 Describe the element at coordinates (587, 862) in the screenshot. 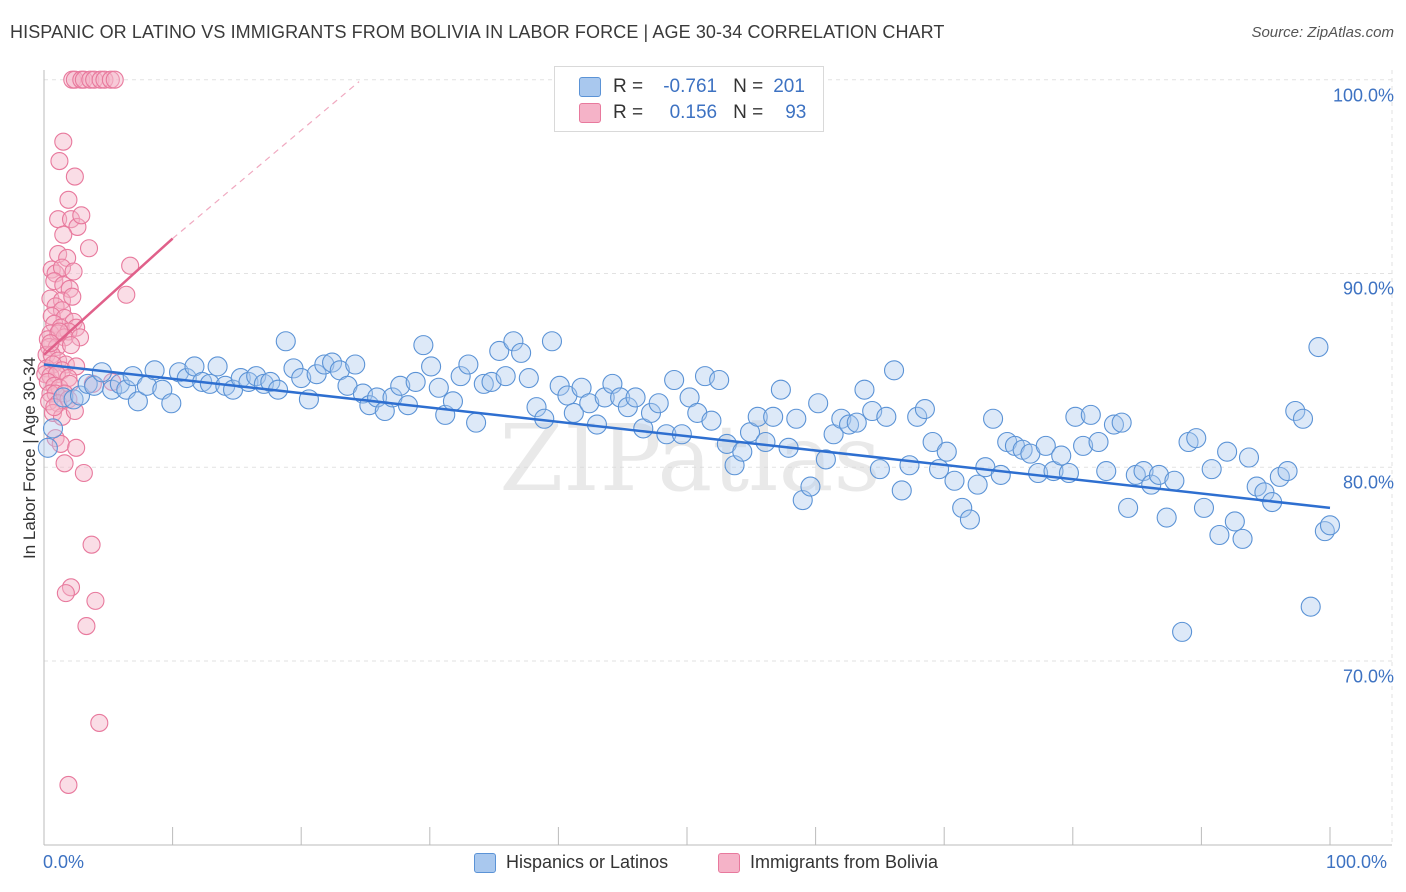

I see `legend-label: Hispanics or Latinos` at that location.